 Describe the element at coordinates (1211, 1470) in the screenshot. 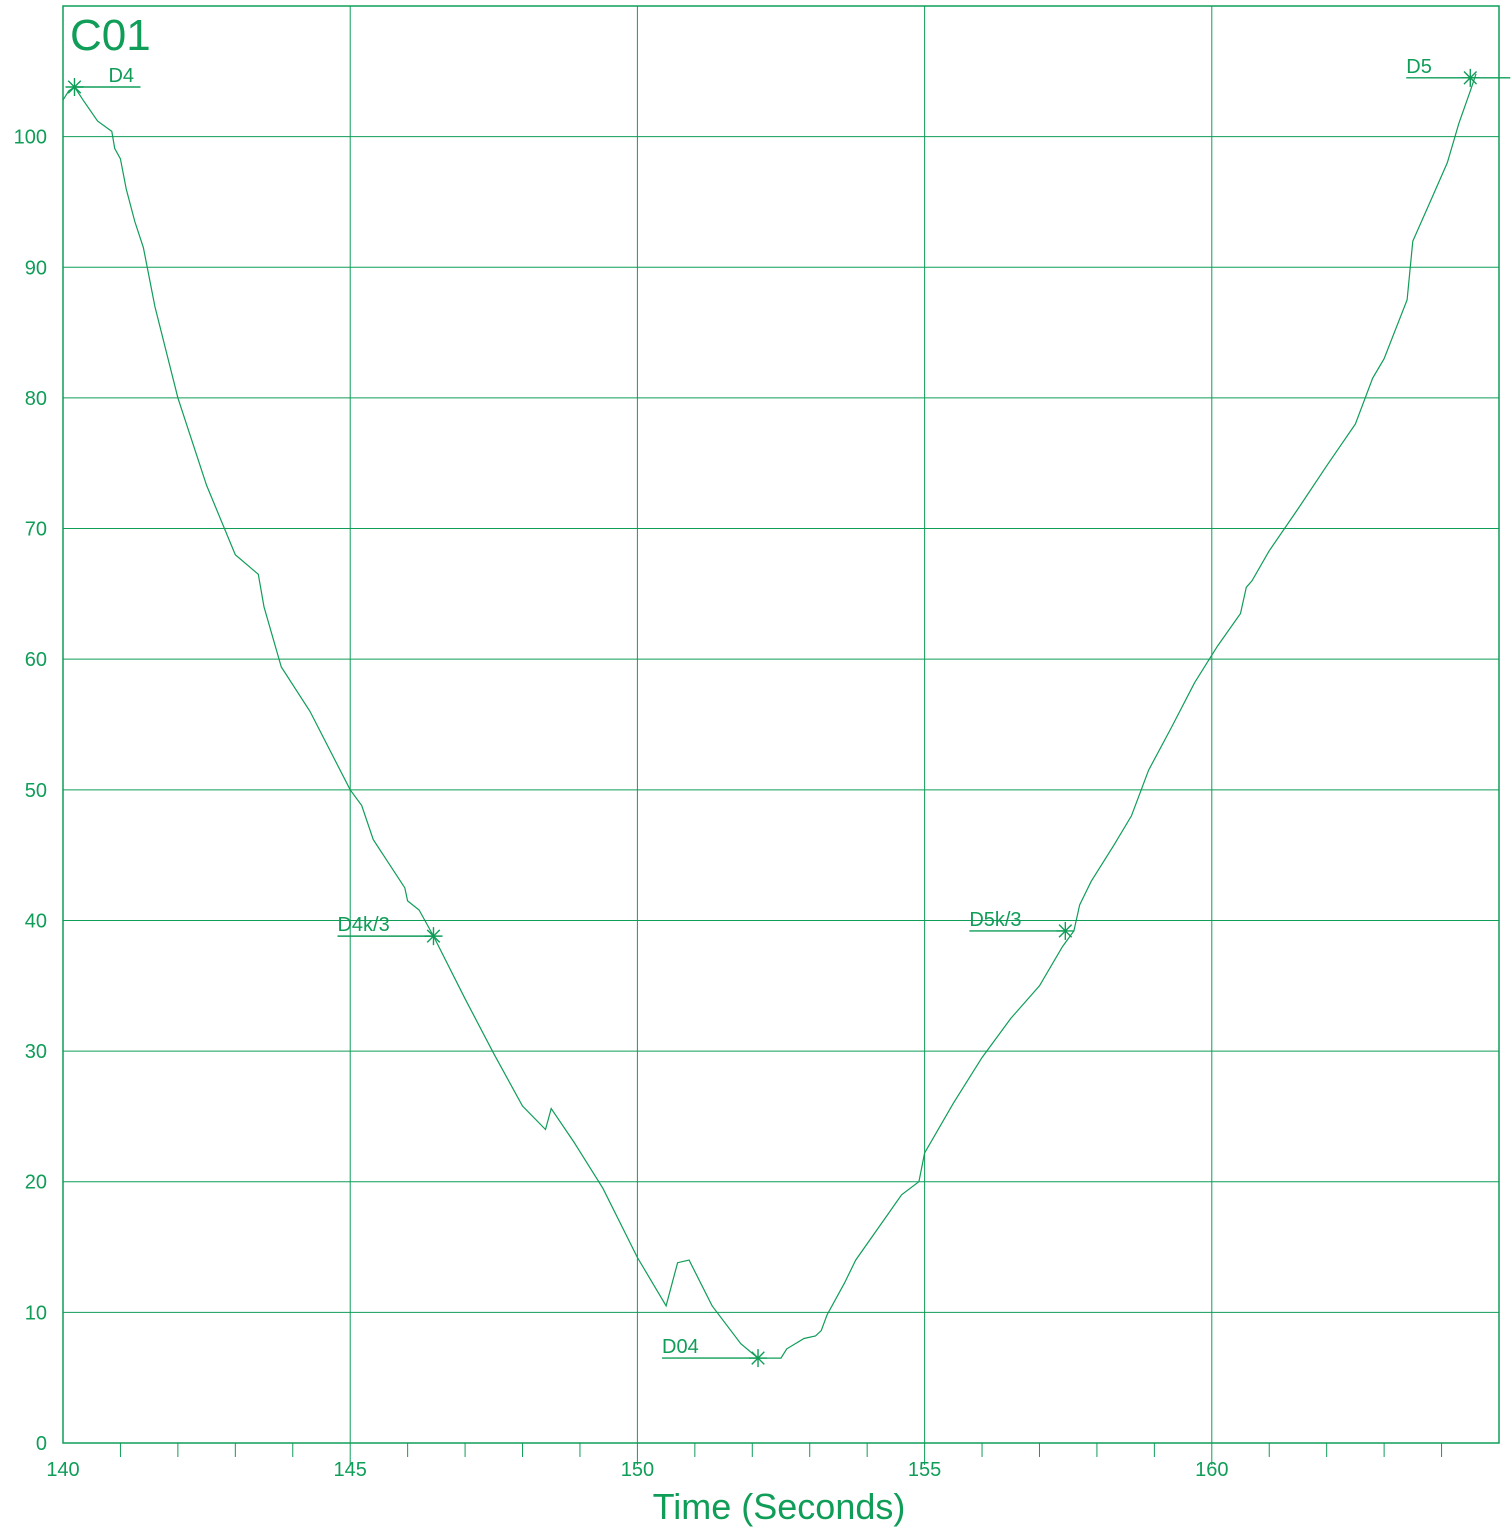

I see `x-tick-label: 160` at that location.